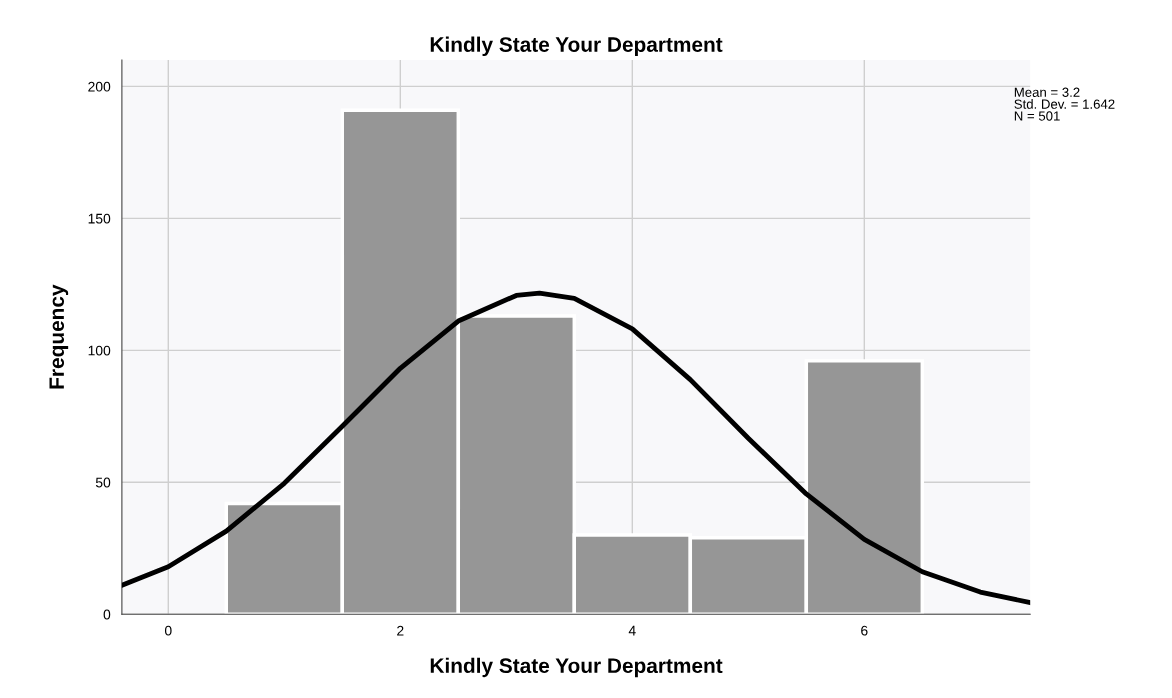  What do you see at coordinates (1037, 116) in the screenshot?
I see `annotation: N = 501` at bounding box center [1037, 116].